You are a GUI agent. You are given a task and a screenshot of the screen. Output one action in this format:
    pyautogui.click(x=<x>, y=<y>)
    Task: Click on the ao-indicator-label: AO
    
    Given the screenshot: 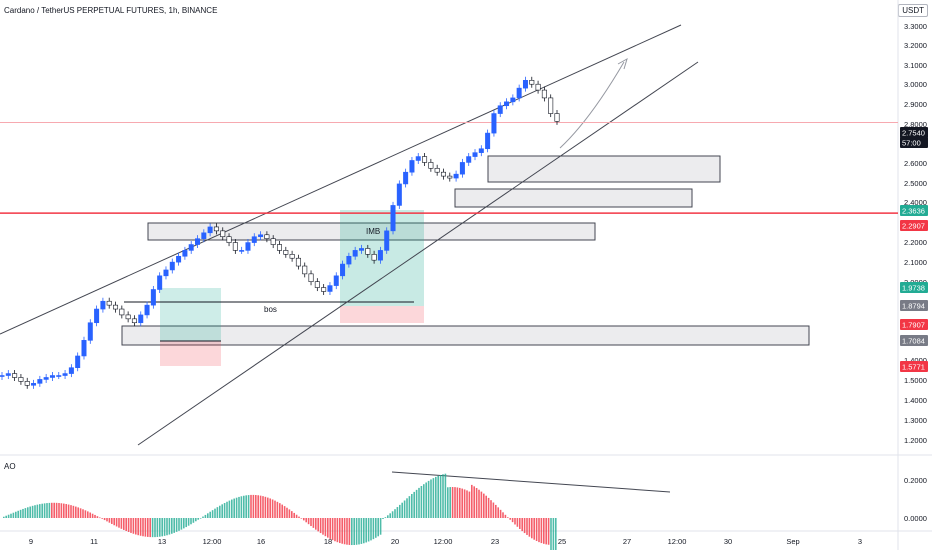 What is the action you would take?
    pyautogui.click(x=10, y=466)
    